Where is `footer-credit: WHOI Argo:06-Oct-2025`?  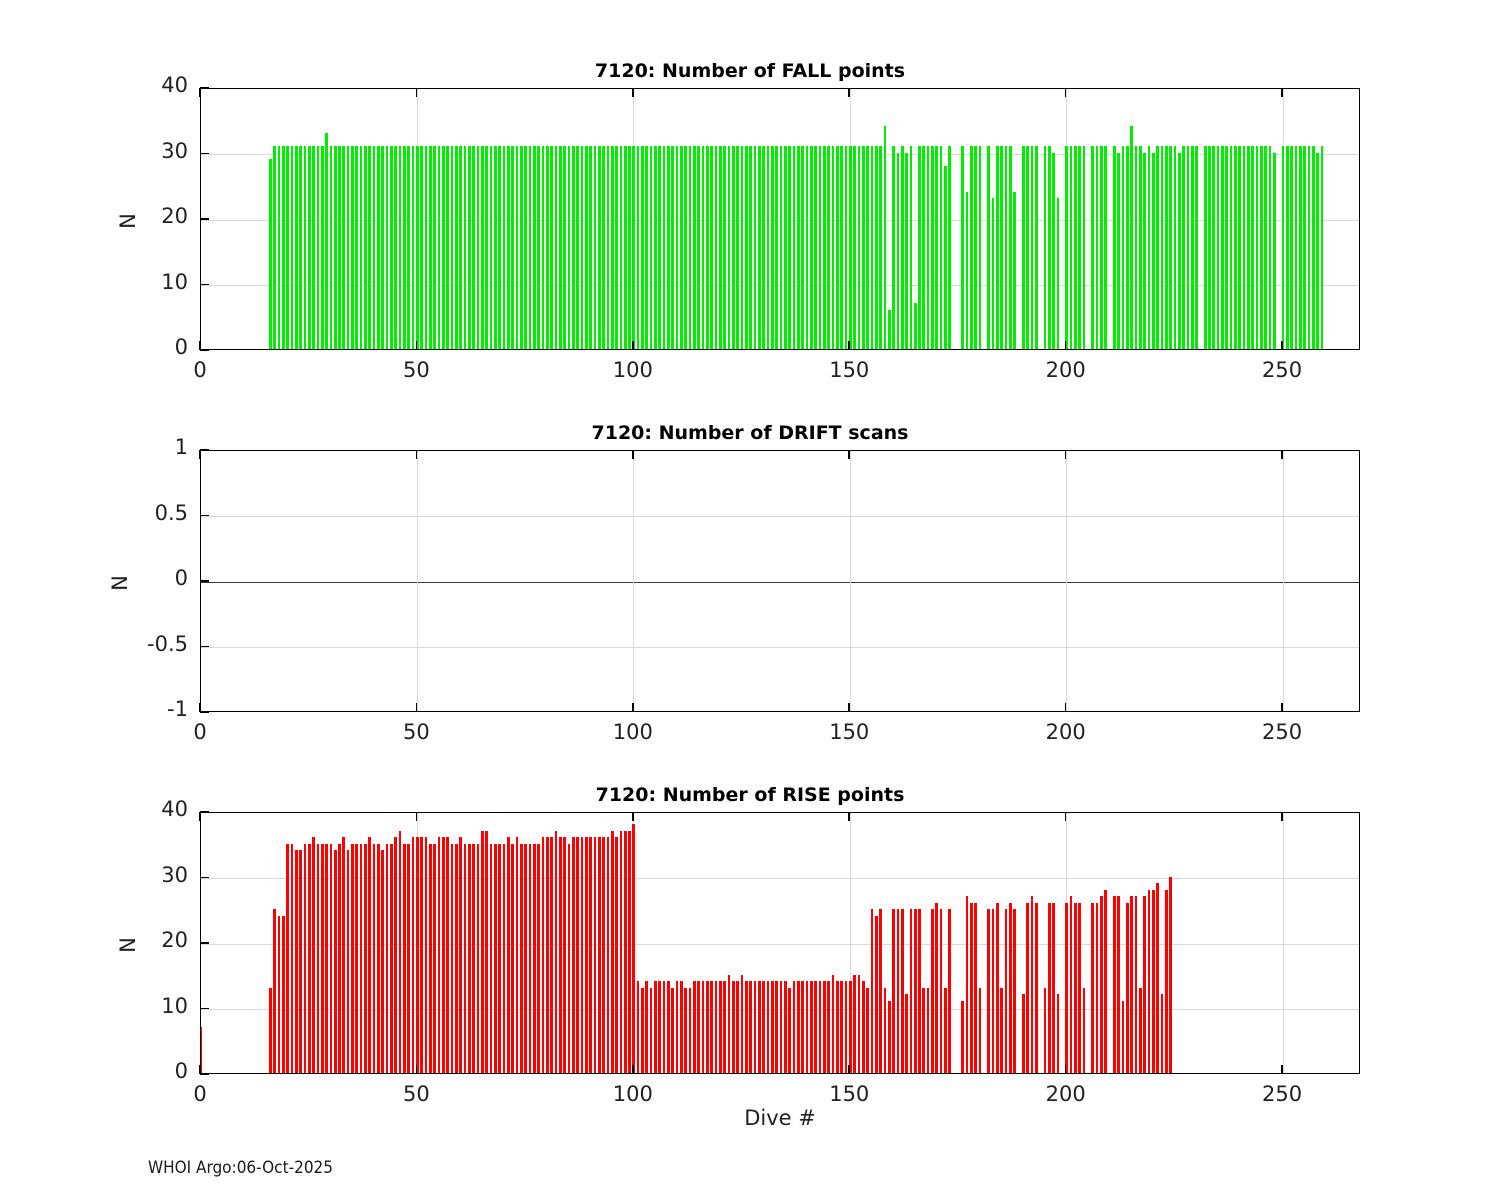
footer-credit: WHOI Argo:06-Oct-2025 is located at coordinates (241, 1168).